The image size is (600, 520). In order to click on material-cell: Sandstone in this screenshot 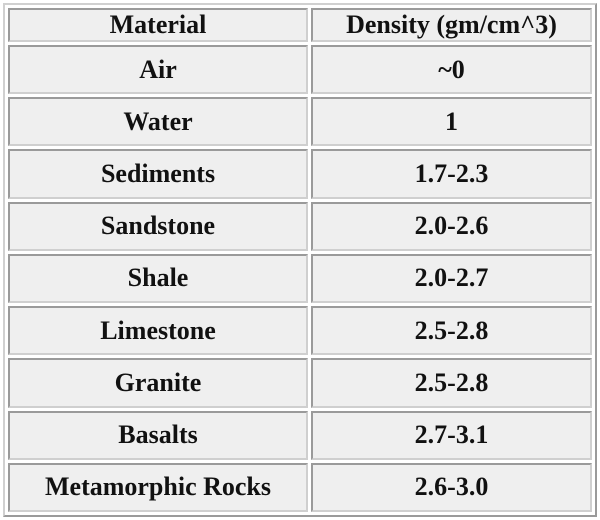, I will do `click(158, 226)`.